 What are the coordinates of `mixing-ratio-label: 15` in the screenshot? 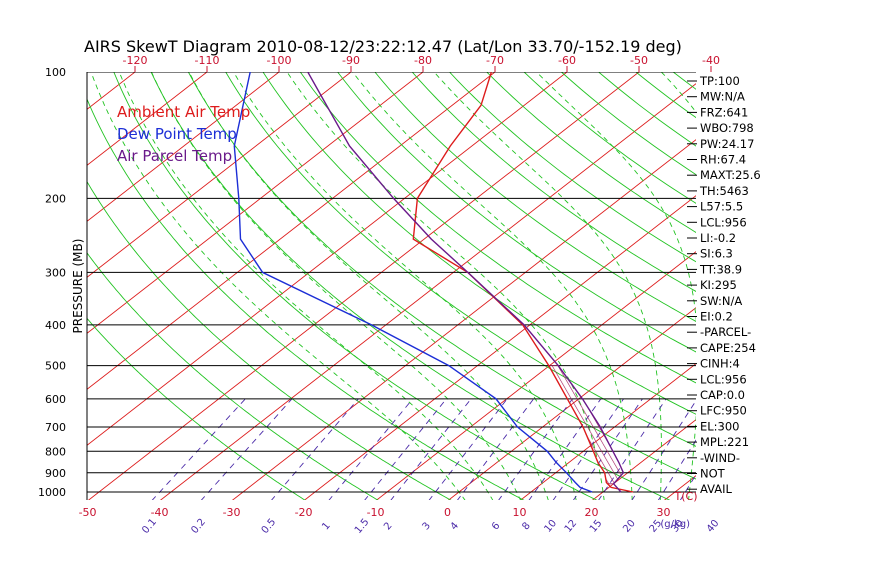 It's located at (596, 526).